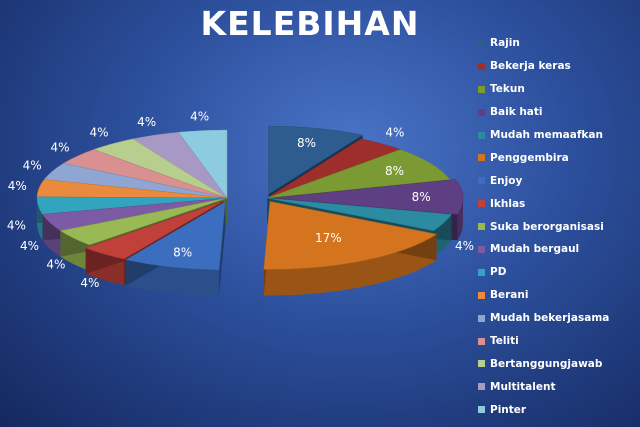 The image size is (640, 427). I want to click on data-label-mudah-memaafkan: 4%, so click(464, 246).